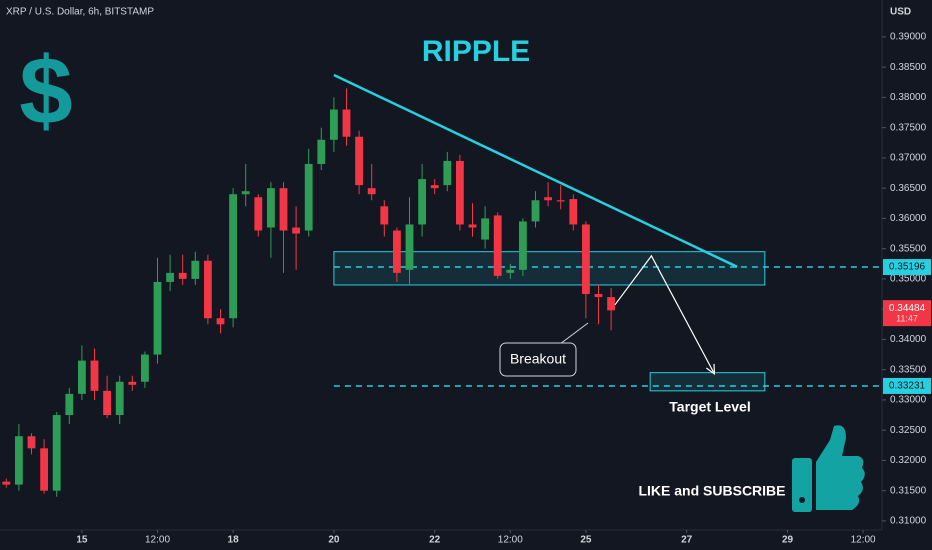 This screenshot has height=550, width=932. Describe the element at coordinates (908, 400) in the screenshot. I see `y-tick-label: 0.33000` at that location.